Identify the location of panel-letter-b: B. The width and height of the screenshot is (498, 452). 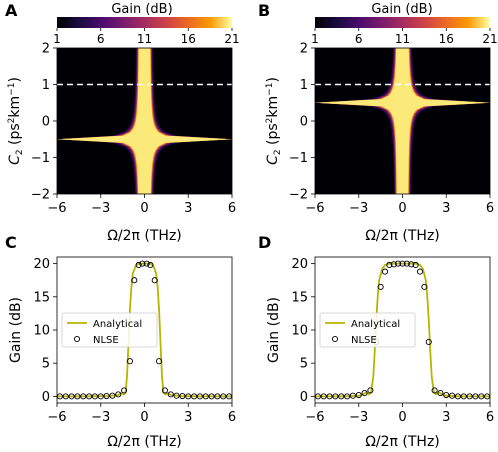
(264, 10).